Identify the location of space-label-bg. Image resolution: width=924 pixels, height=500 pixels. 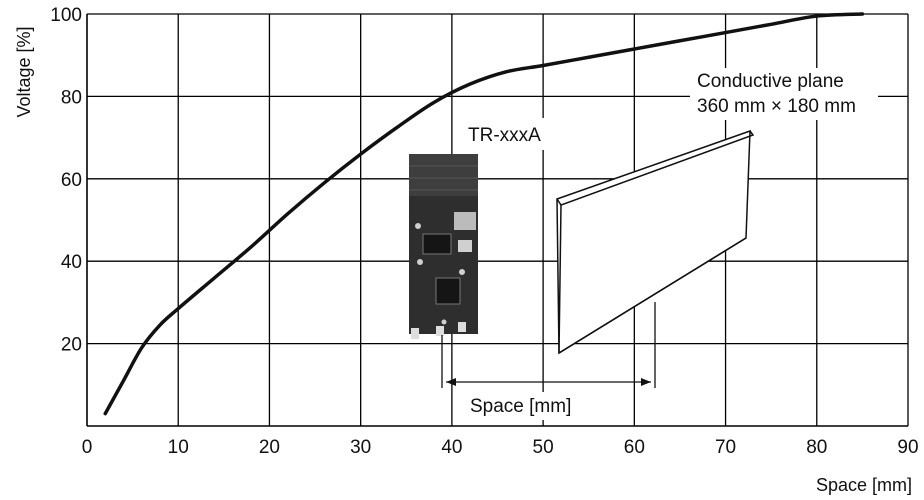
(533, 406).